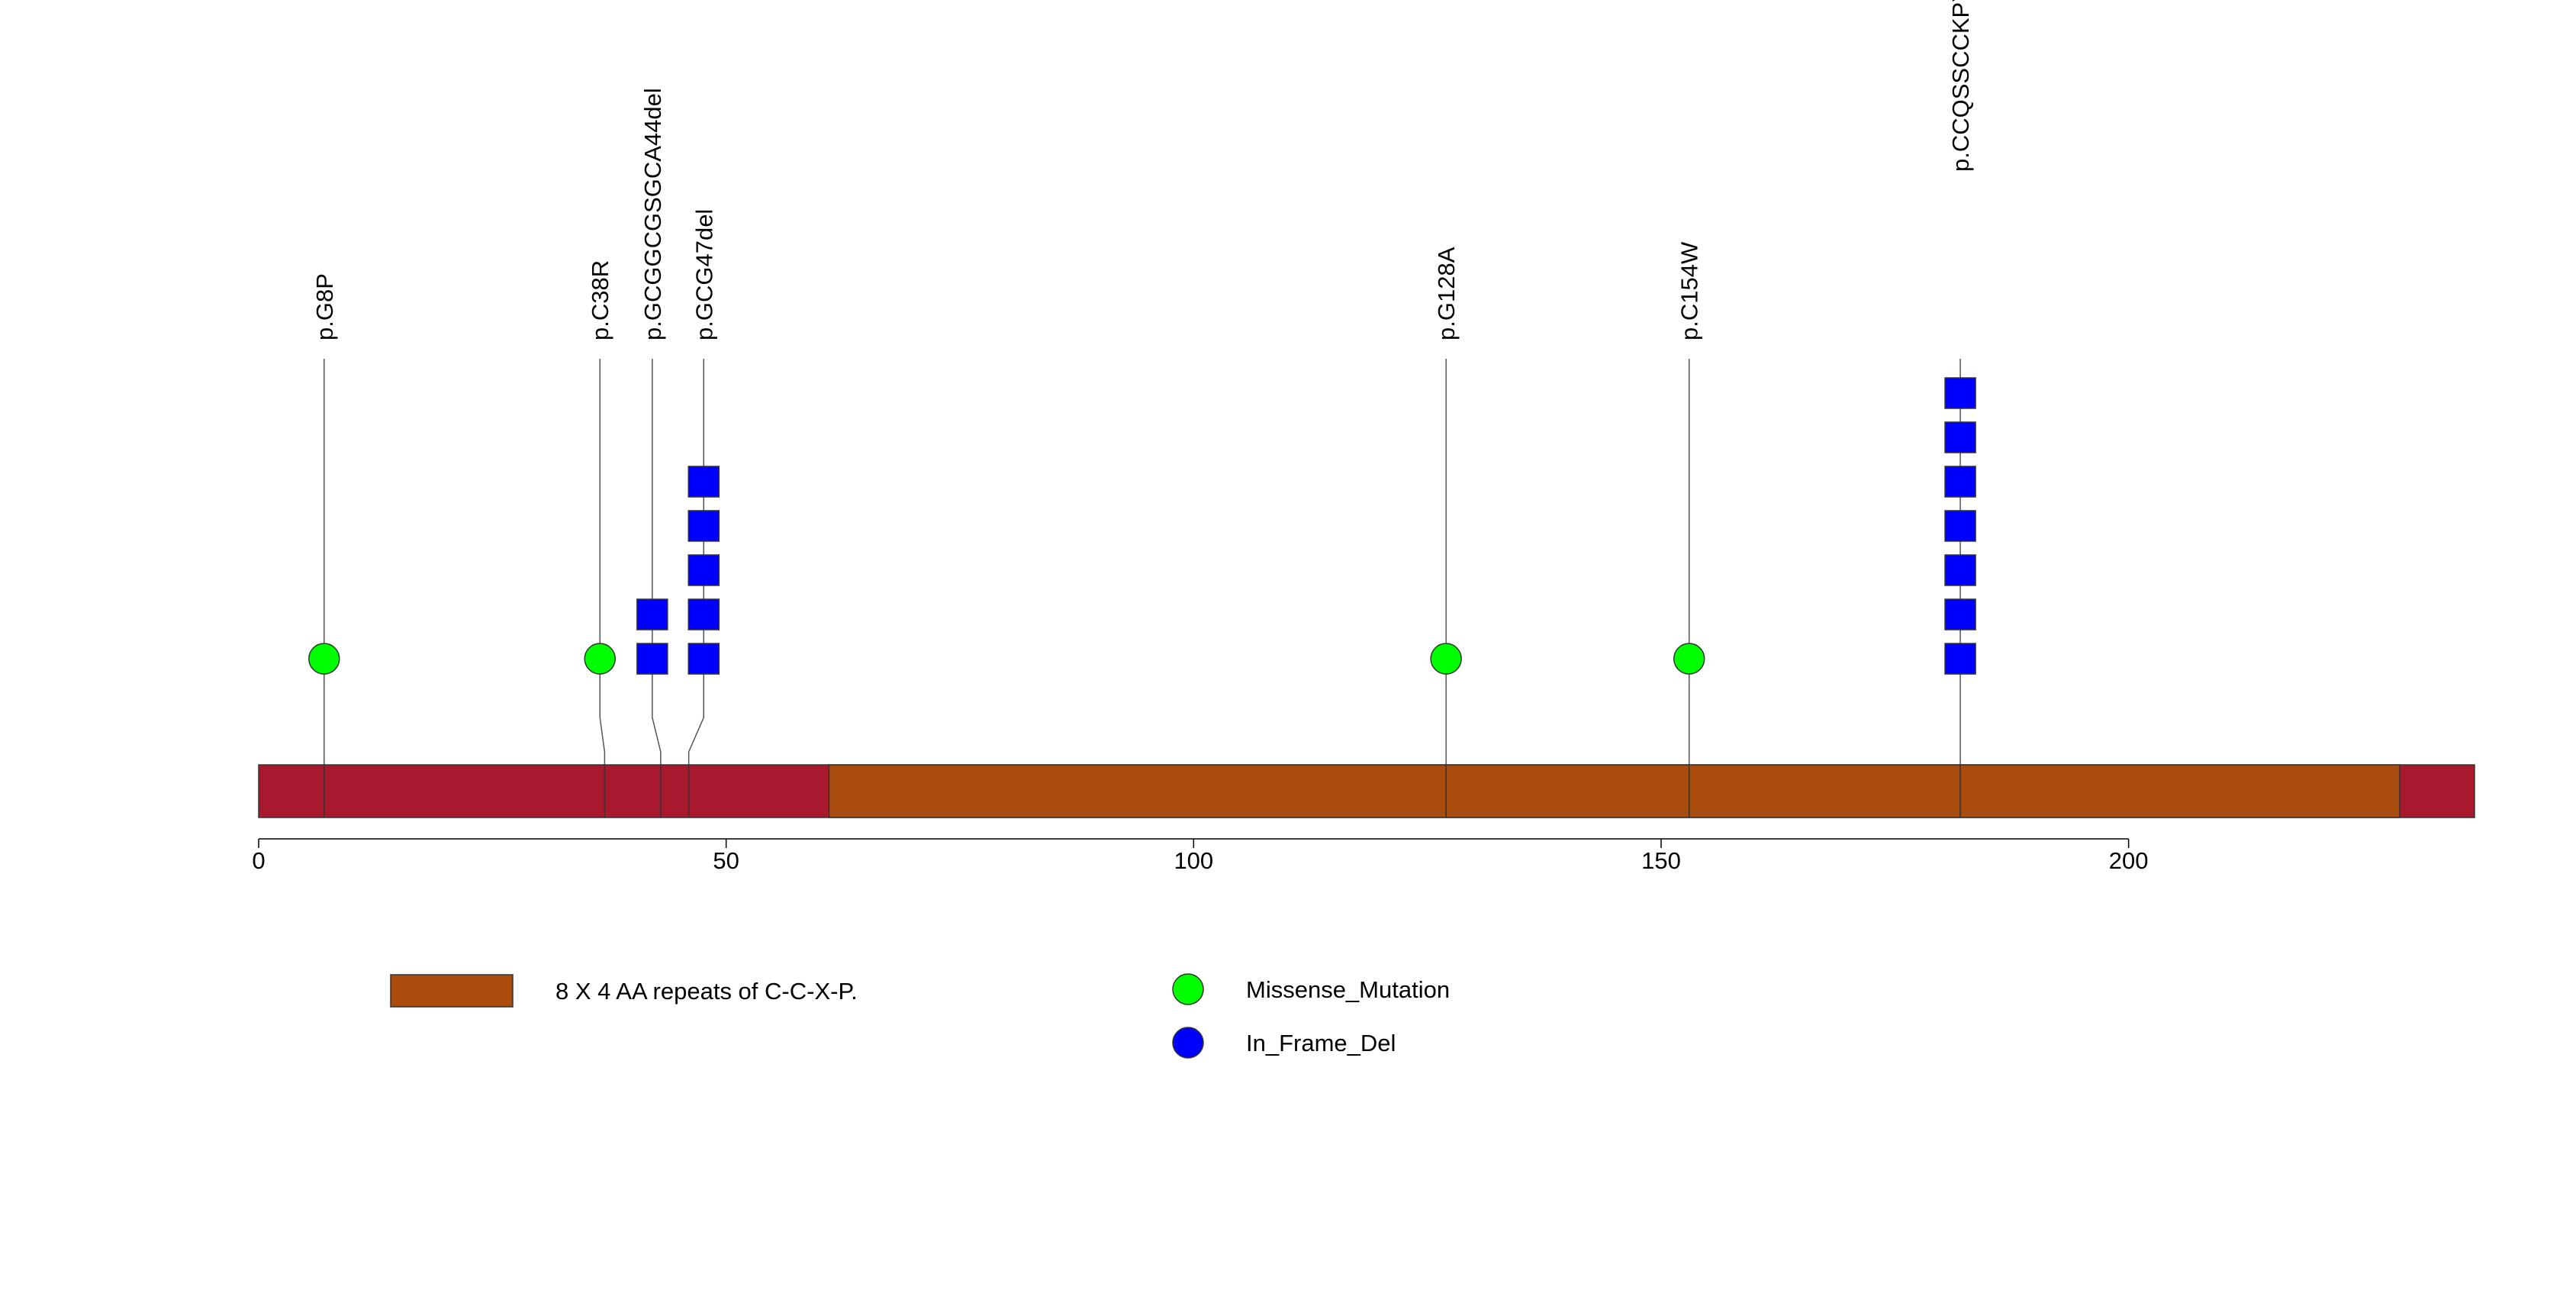 The image size is (2576, 1290). I want to click on x-tick-label: 0, so click(258, 860).